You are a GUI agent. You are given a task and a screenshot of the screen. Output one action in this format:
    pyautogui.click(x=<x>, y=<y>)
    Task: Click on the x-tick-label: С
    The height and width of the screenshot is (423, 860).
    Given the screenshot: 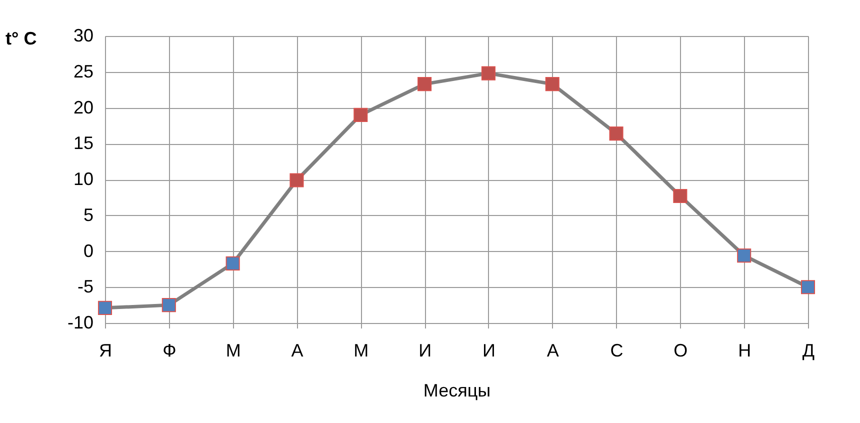 What is the action you would take?
    pyautogui.click(x=617, y=350)
    